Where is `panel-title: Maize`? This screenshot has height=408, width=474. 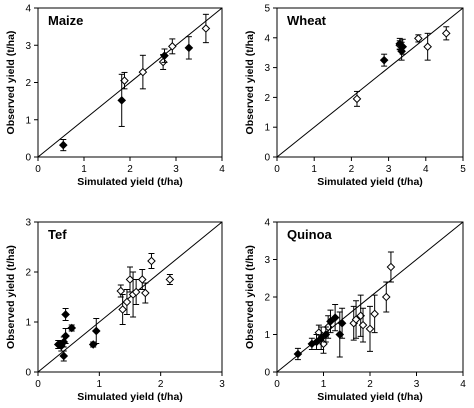
panel-title: Maize is located at coordinates (65, 20).